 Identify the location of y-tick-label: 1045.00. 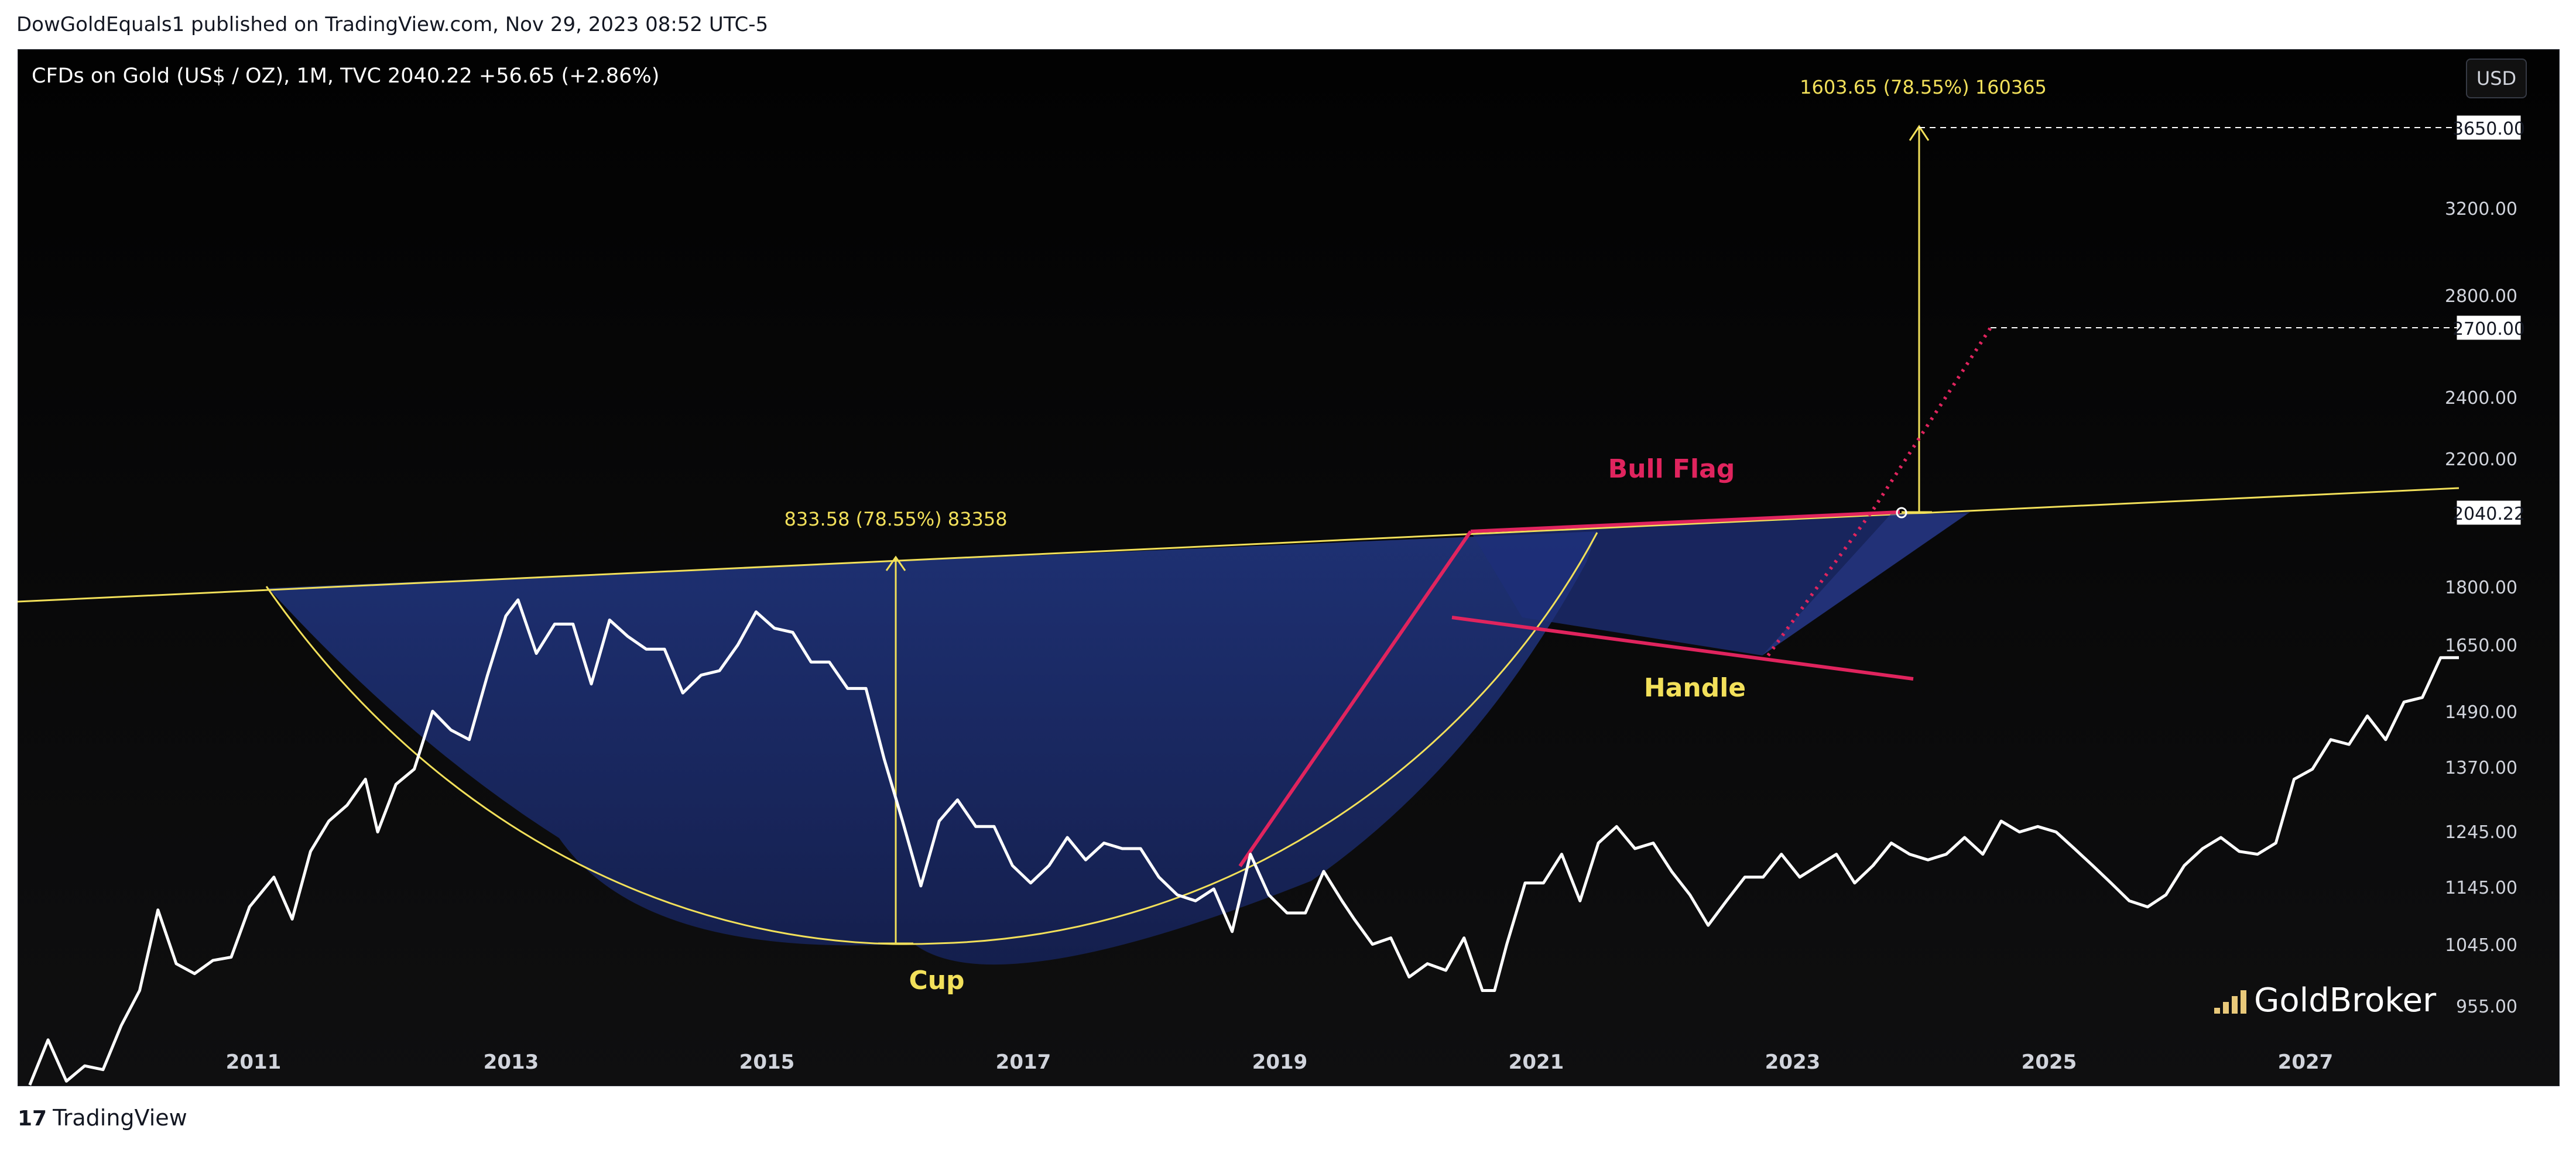
(2481, 945).